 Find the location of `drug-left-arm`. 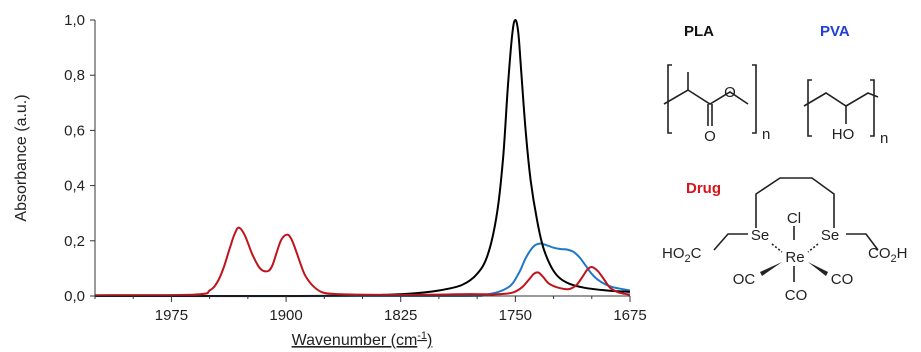

drug-left-arm is located at coordinates (730, 242).